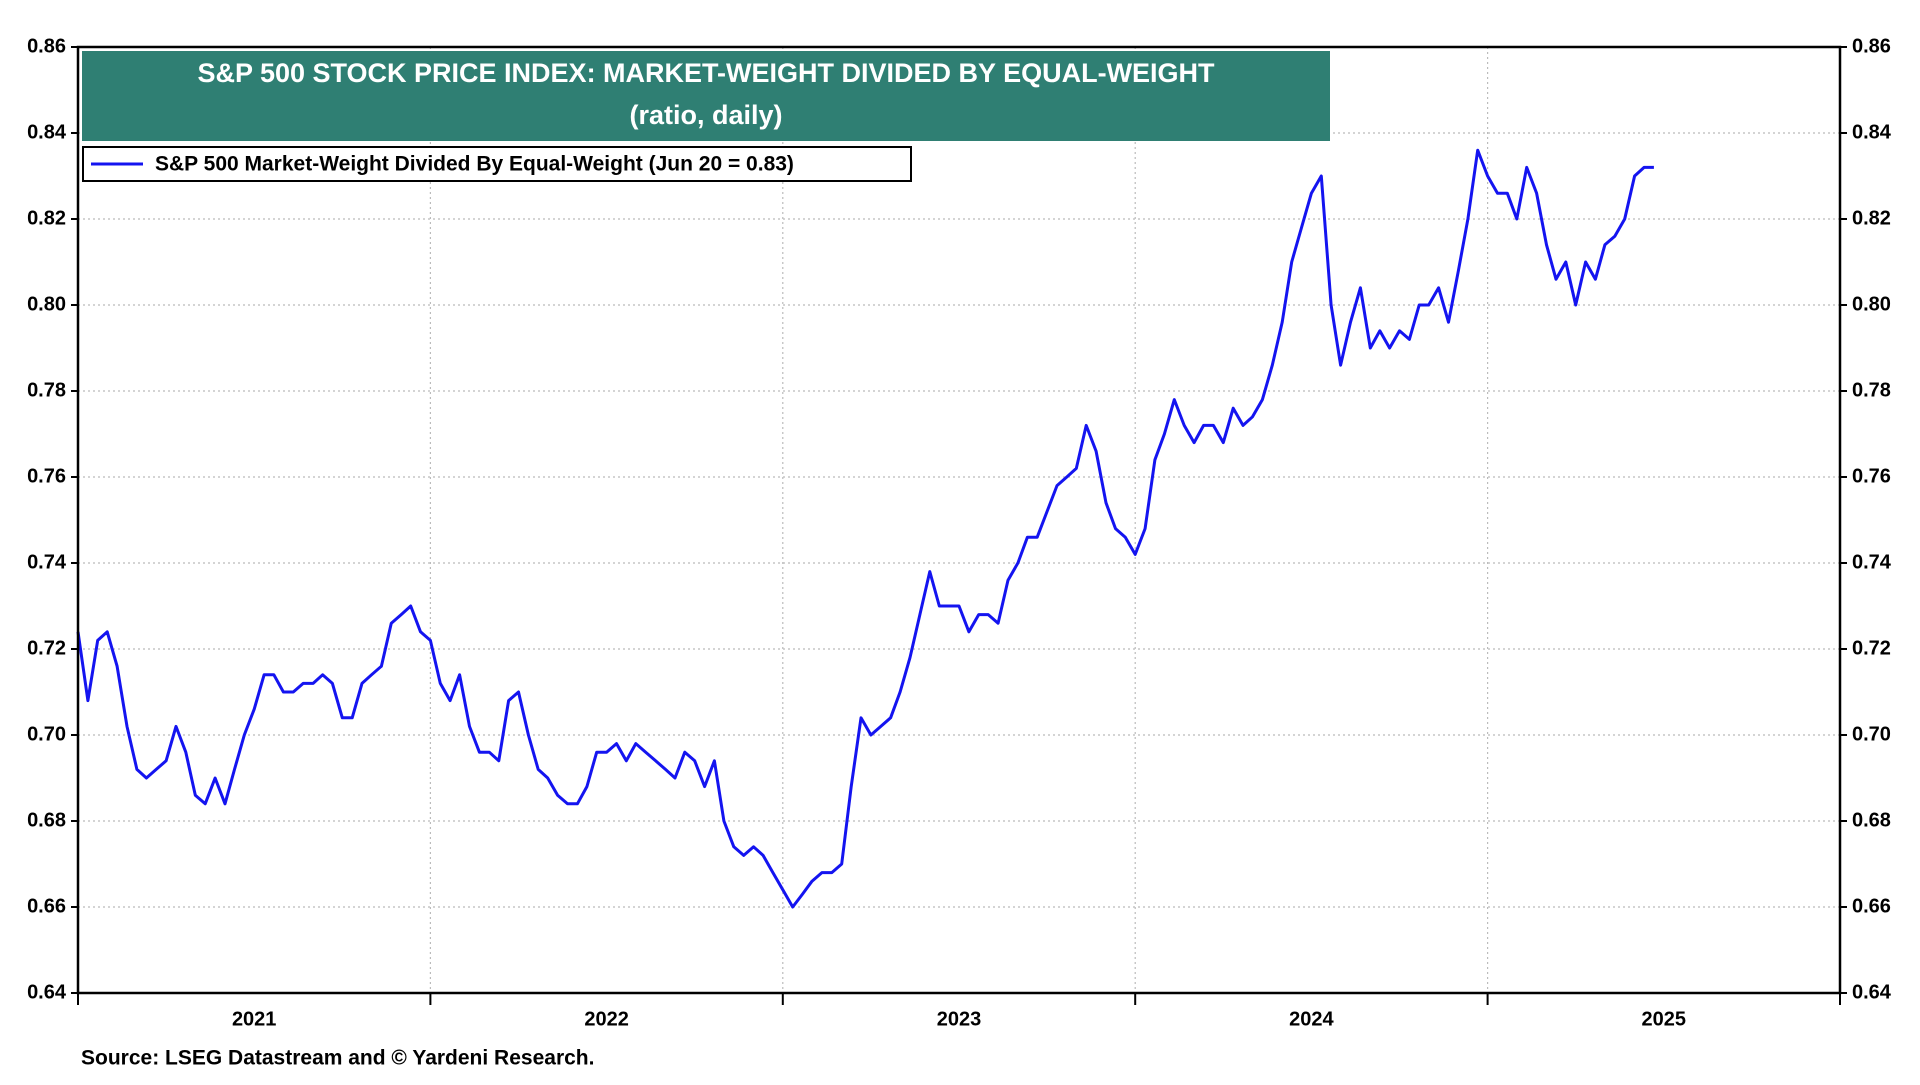 This screenshot has height=1085, width=1920. Describe the element at coordinates (1871, 46) in the screenshot. I see `y2-tick-label: 0.86` at that location.